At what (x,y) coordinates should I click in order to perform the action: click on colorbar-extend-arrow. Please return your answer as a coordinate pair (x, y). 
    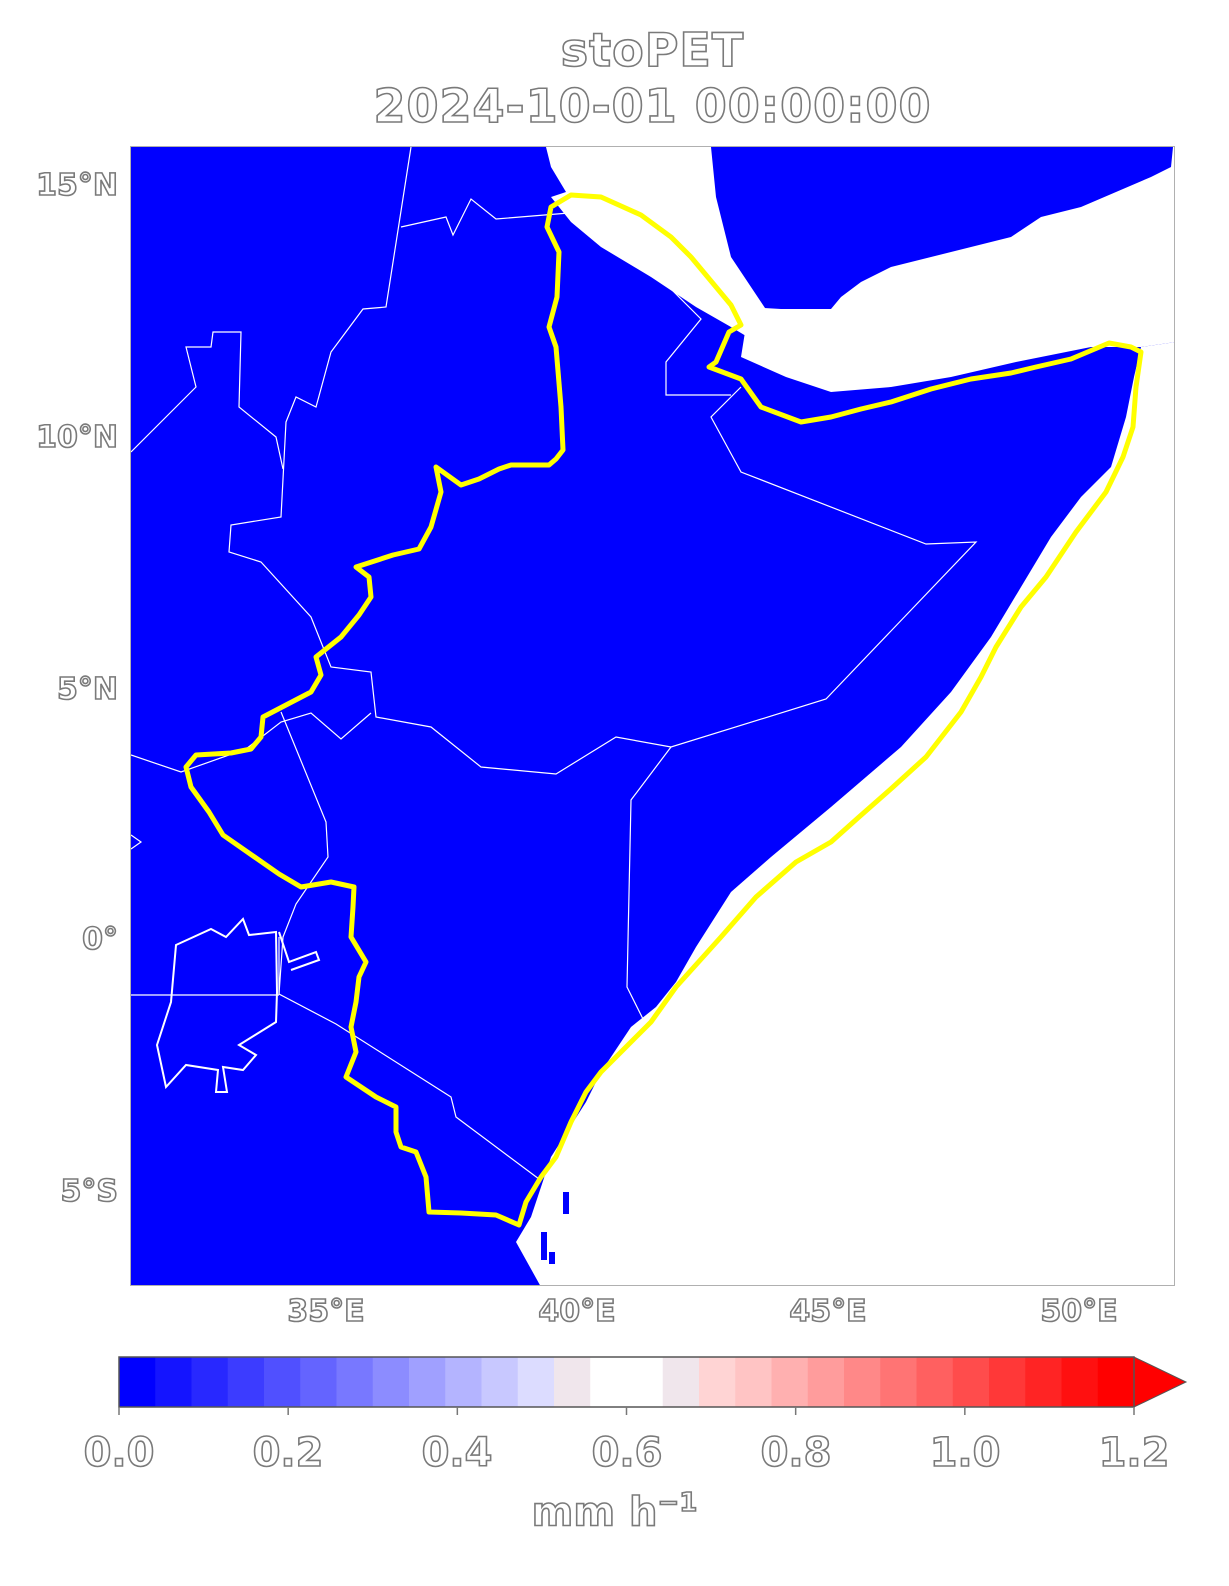
    Looking at the image, I should click on (1160, 1382).